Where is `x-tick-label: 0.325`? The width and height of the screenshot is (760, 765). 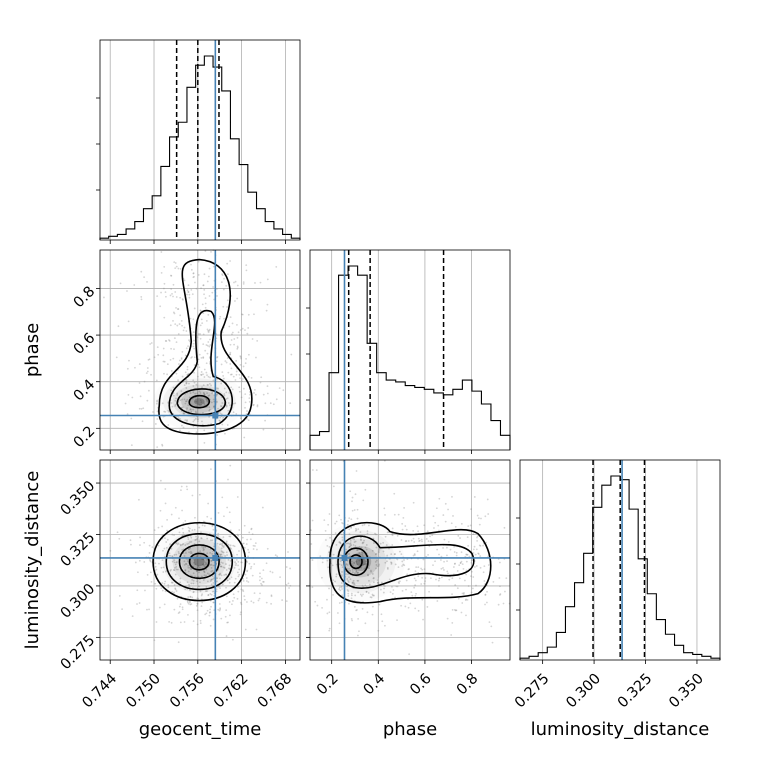 x-tick-label: 0.325 is located at coordinates (635, 691).